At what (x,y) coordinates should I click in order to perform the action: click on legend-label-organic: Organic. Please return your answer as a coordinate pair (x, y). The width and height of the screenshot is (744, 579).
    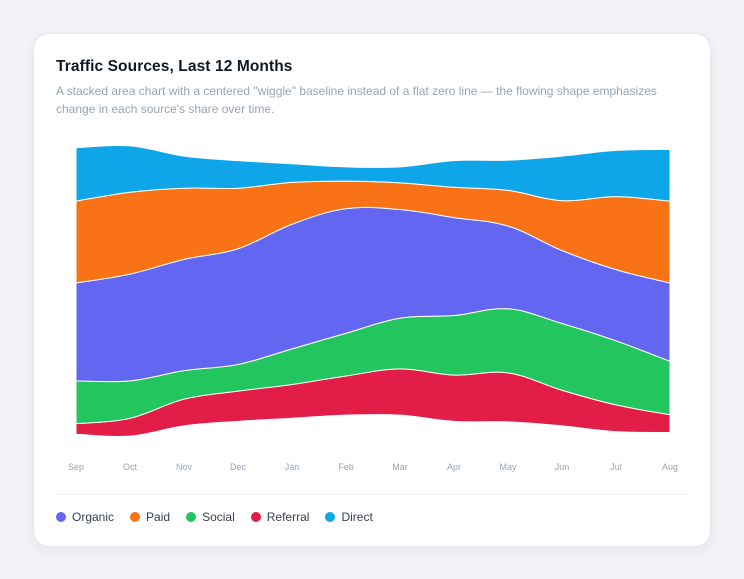
    Looking at the image, I should click on (93, 517).